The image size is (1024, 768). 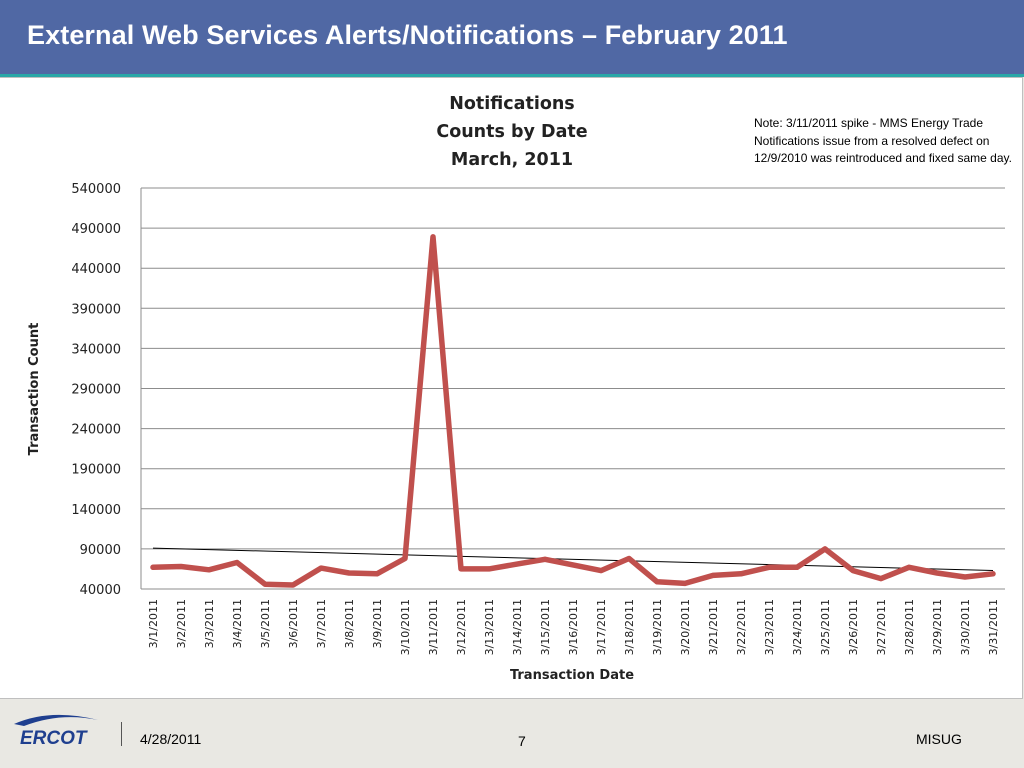 What do you see at coordinates (522, 741) in the screenshot?
I see `page-number: 7` at bounding box center [522, 741].